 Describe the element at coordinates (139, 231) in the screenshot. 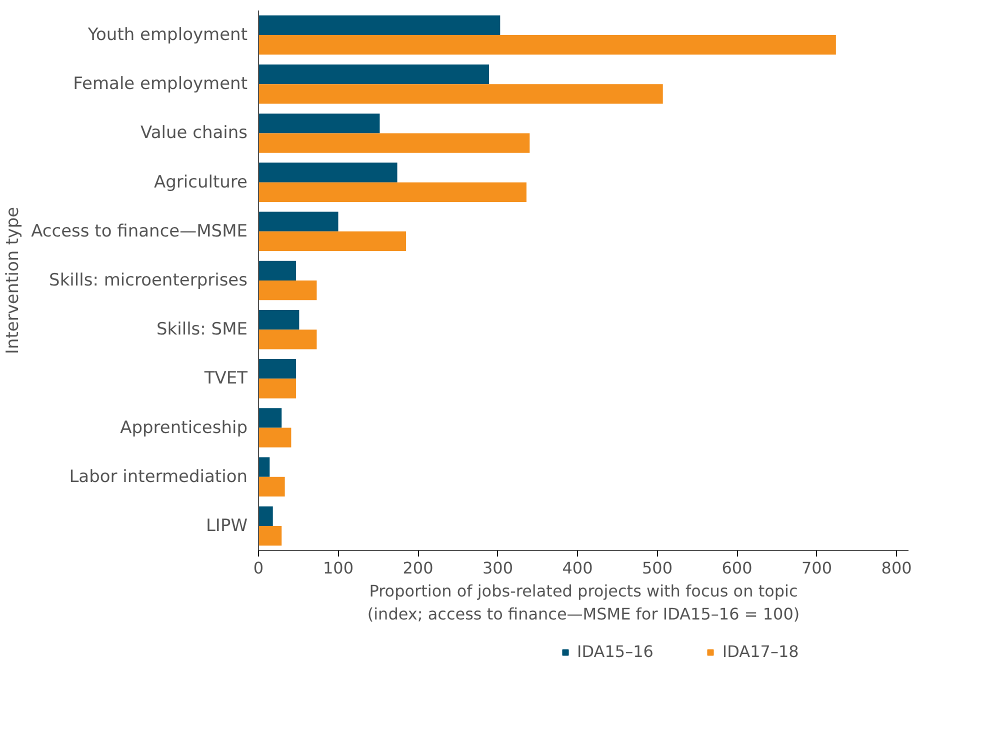

I see `y-tick-label: Access to finance—MSME` at that location.